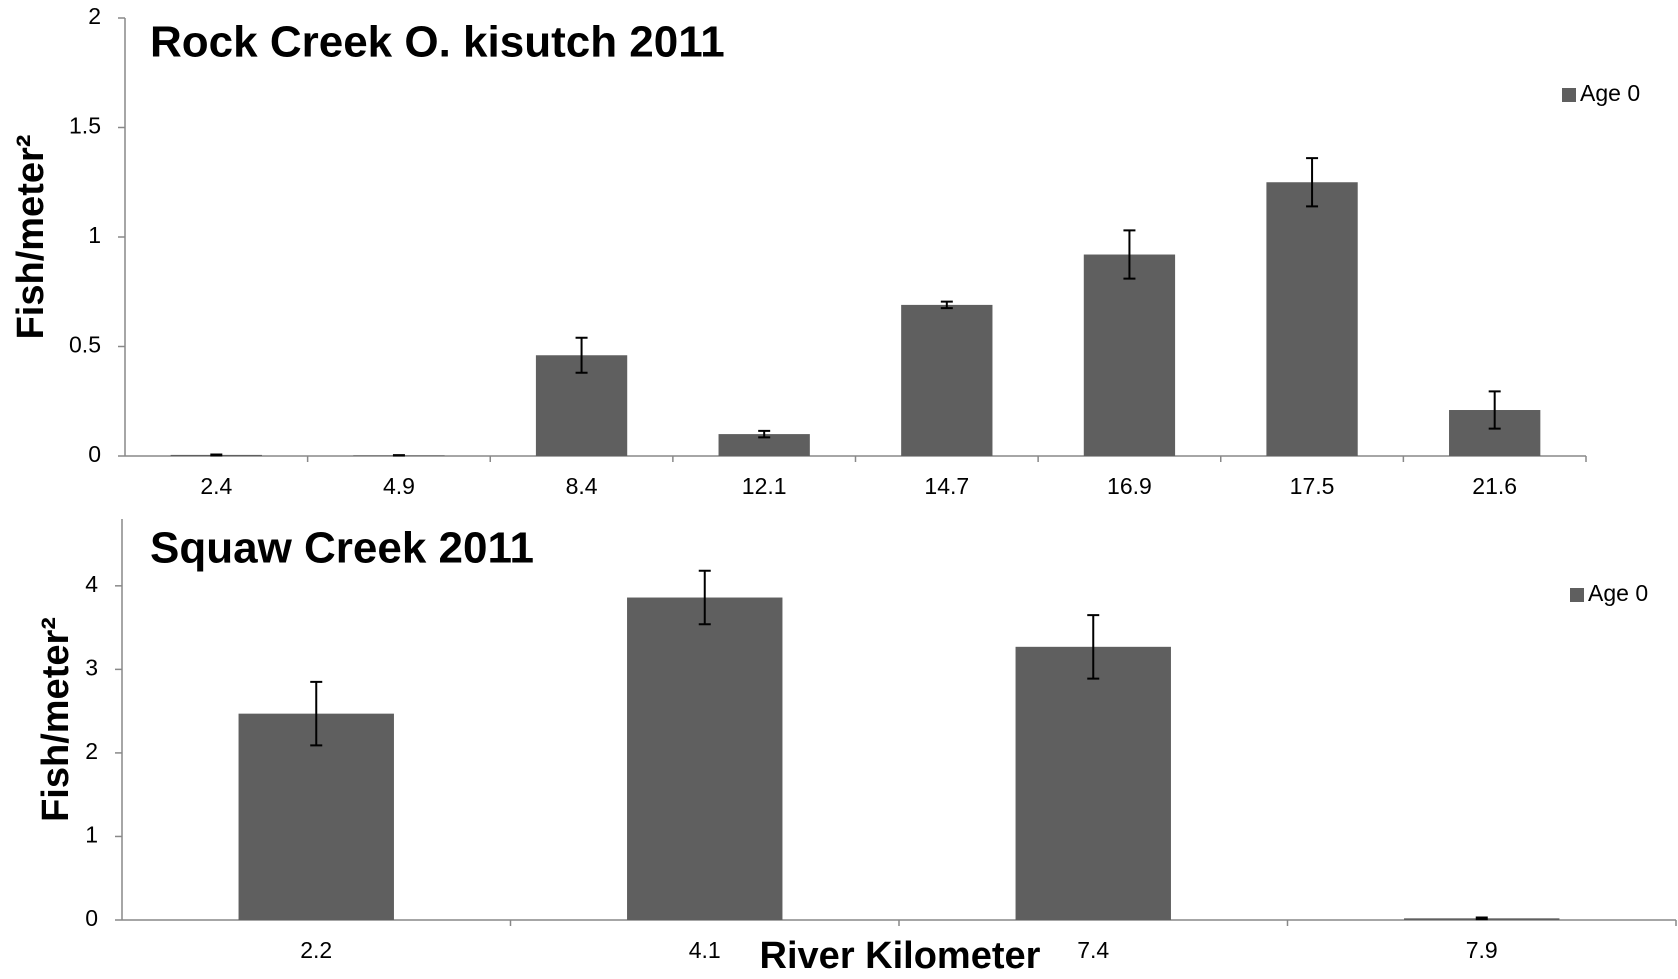 The height and width of the screenshot is (979, 1678). Describe the element at coordinates (1312, 486) in the screenshot. I see `x-tick-label: 17.5` at that location.